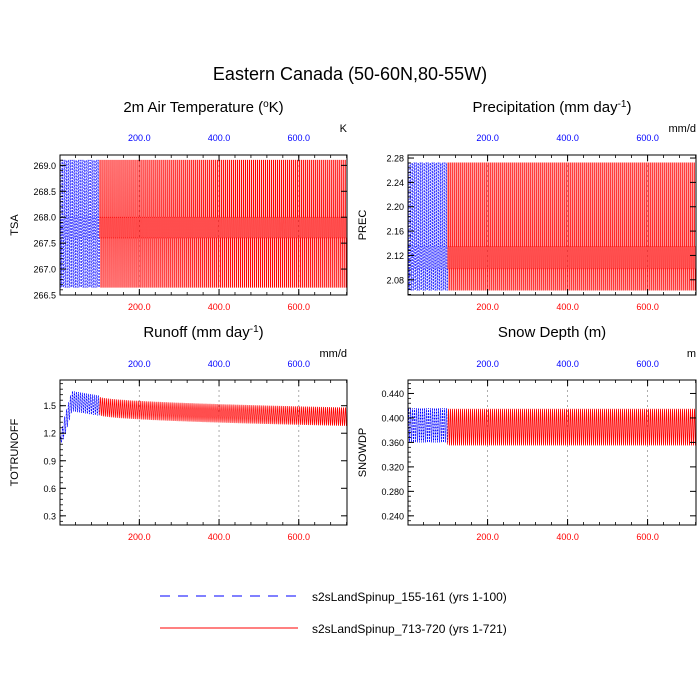  I want to click on ytick-label-5: 2.28, so click(395, 159).